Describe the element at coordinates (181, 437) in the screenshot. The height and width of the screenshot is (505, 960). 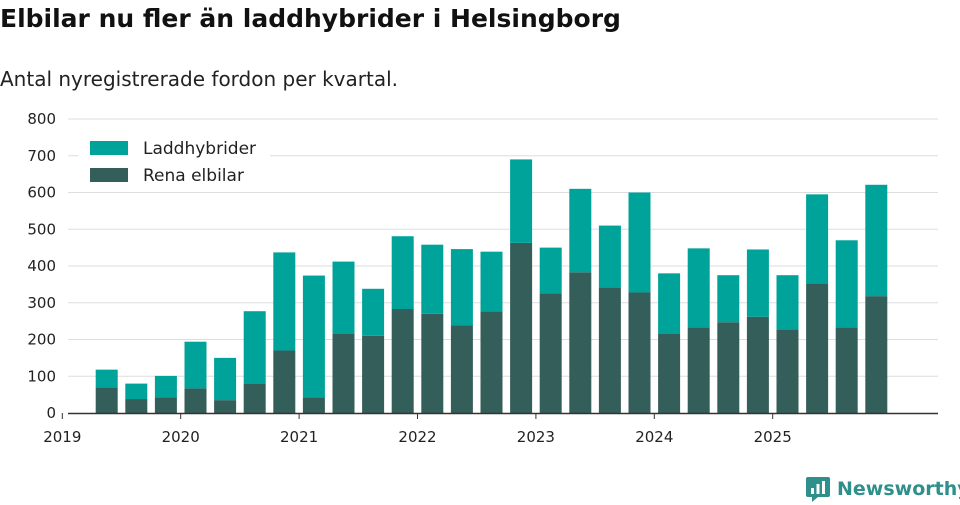
I see `x-tick-label: 2020` at that location.